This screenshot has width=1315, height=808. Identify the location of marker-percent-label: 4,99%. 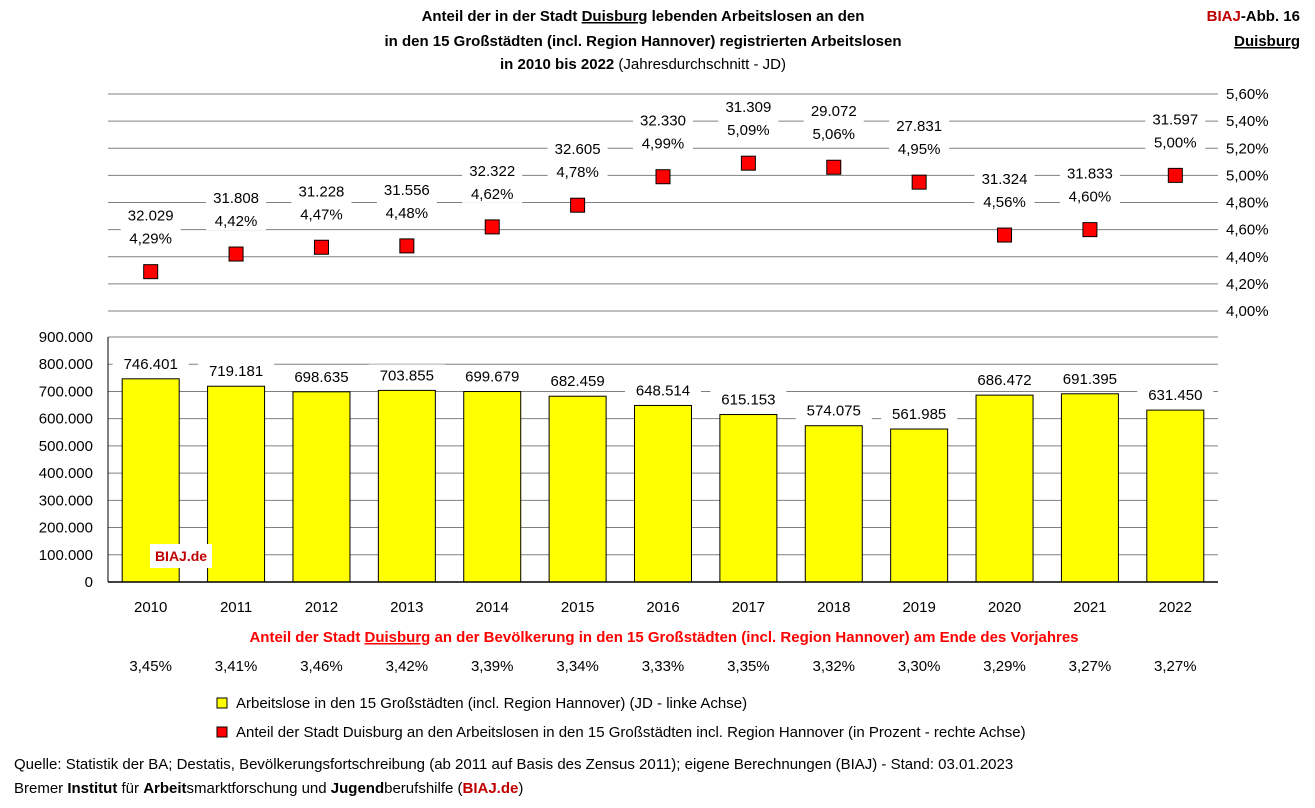
(663, 144).